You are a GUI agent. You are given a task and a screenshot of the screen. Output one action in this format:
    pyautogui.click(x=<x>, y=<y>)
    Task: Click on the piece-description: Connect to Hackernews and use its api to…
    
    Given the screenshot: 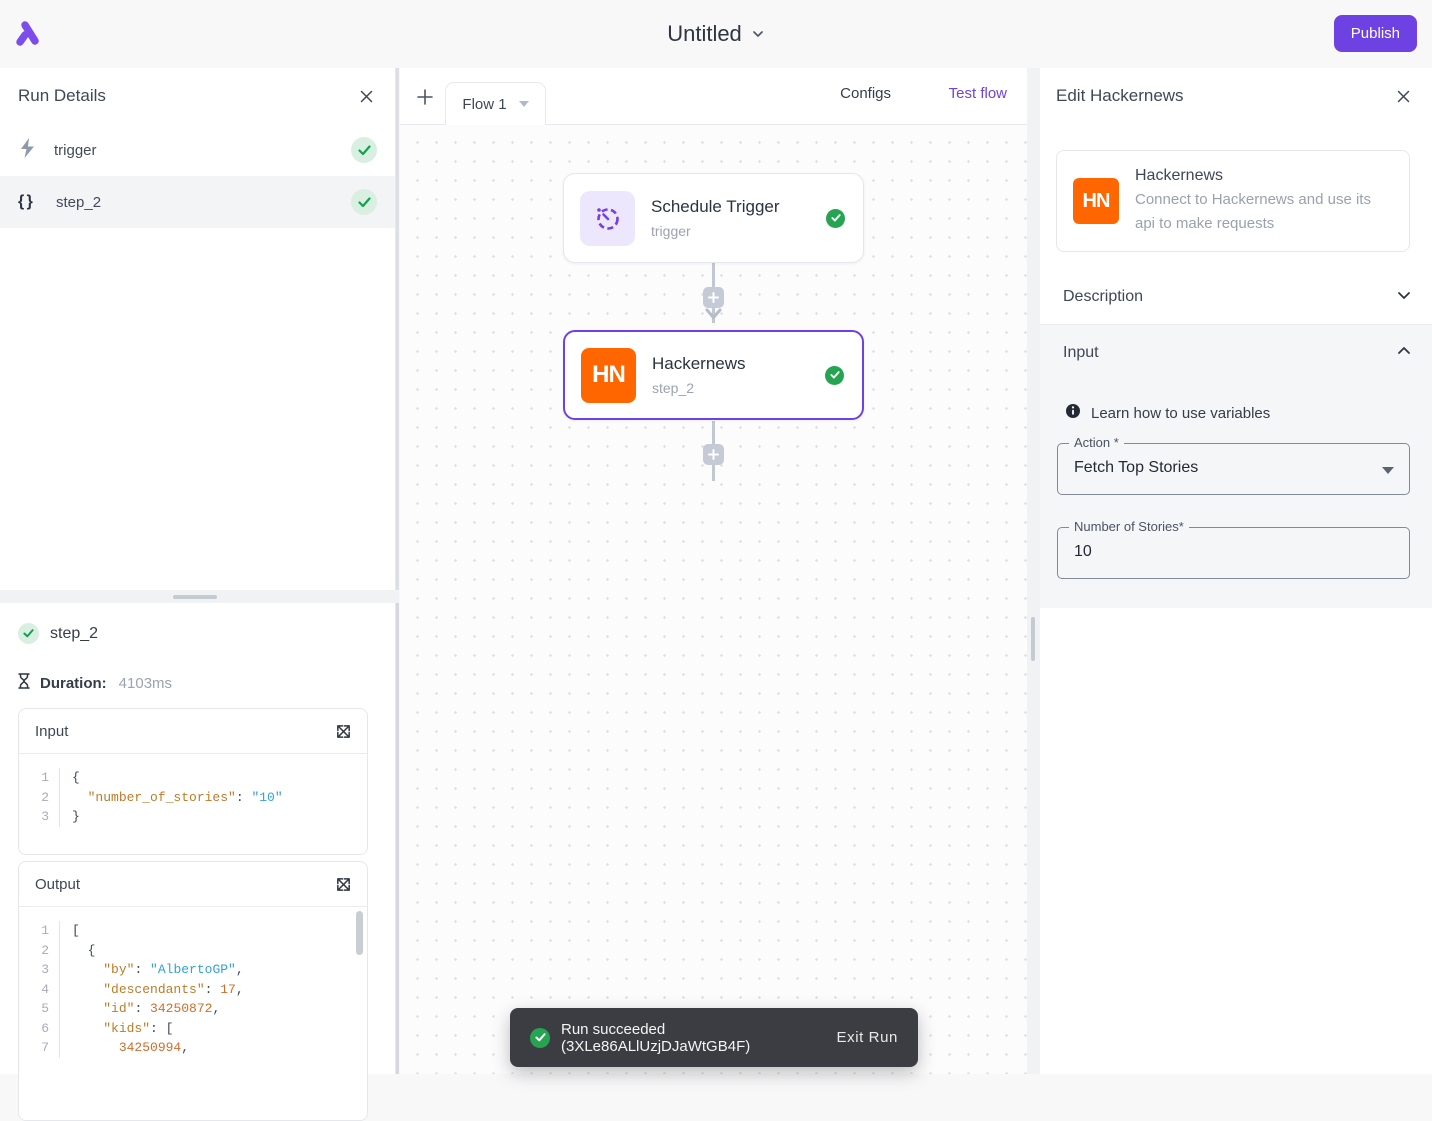 What is the action you would take?
    pyautogui.click(x=1253, y=211)
    